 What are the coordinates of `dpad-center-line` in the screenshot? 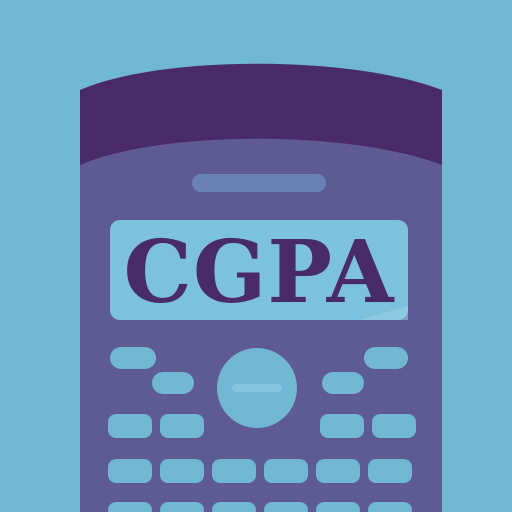 It's located at (257, 388).